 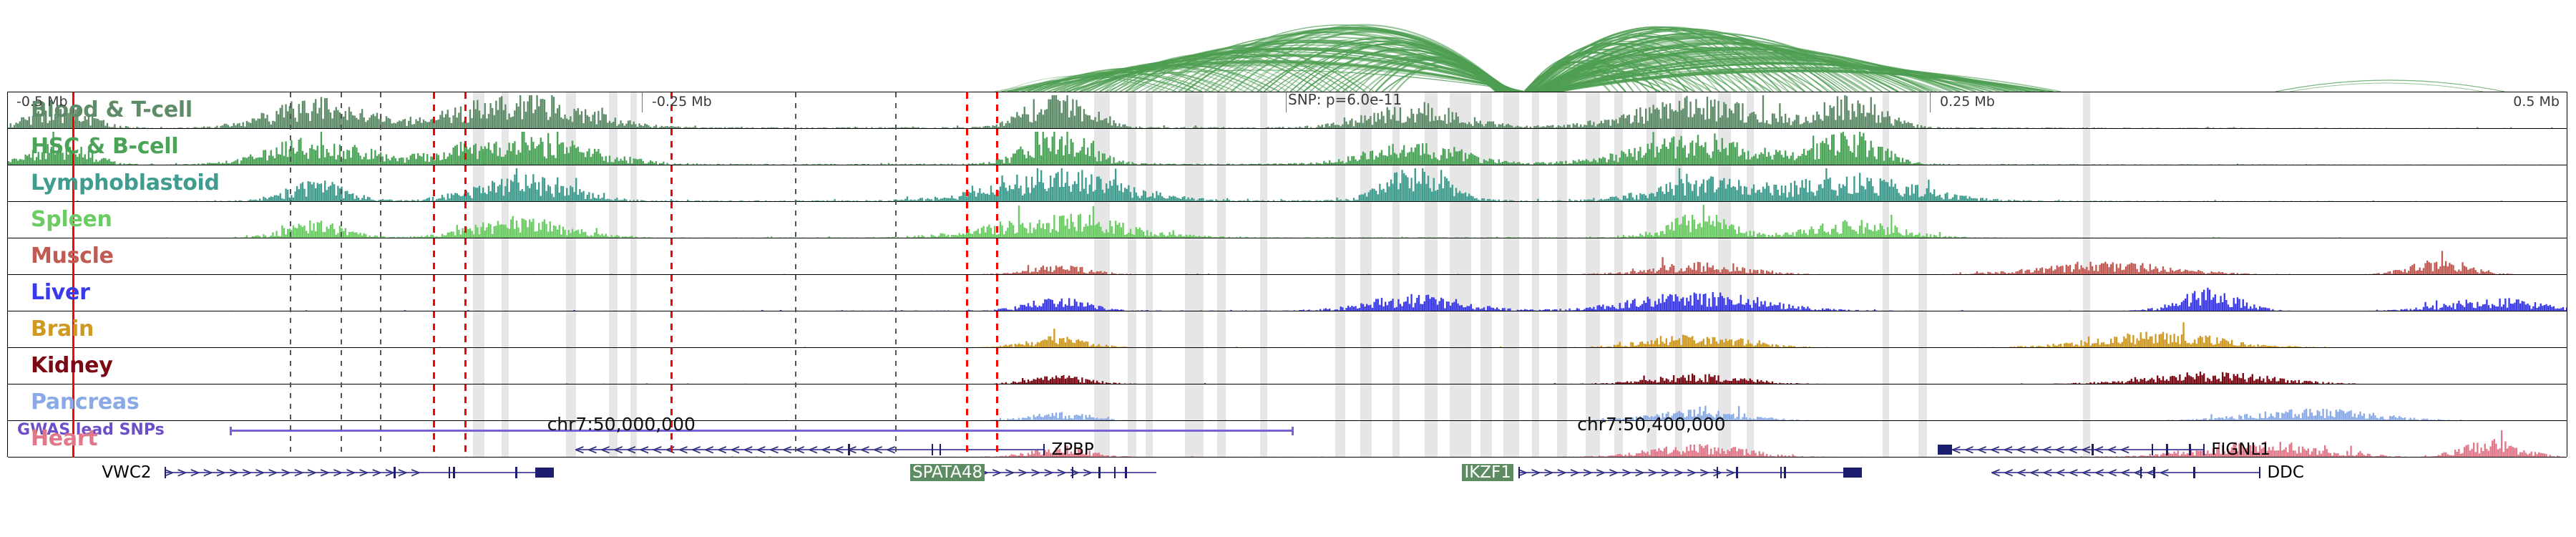 I want to click on gene-strand-arrows: >>>>>>>>>>>>>>>>>>>>, so click(x=294, y=472).